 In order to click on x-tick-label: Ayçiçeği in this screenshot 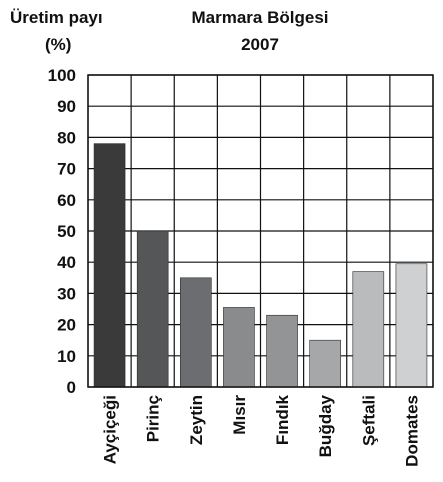, I will do `click(110, 429)`.